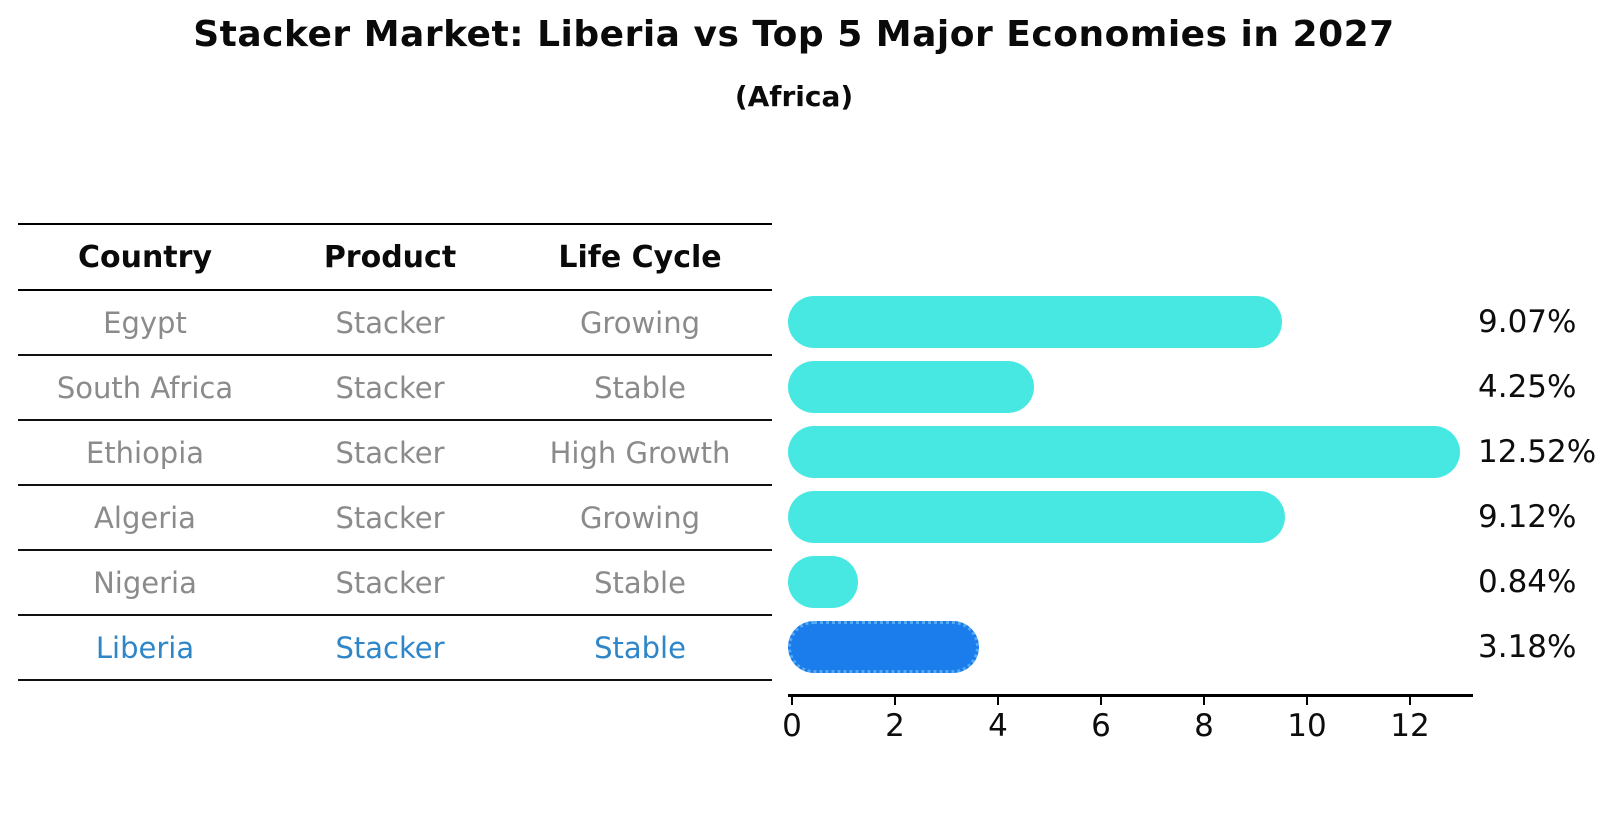 The width and height of the screenshot is (1604, 823). I want to click on x-axis-tick-label: 6, so click(1101, 726).